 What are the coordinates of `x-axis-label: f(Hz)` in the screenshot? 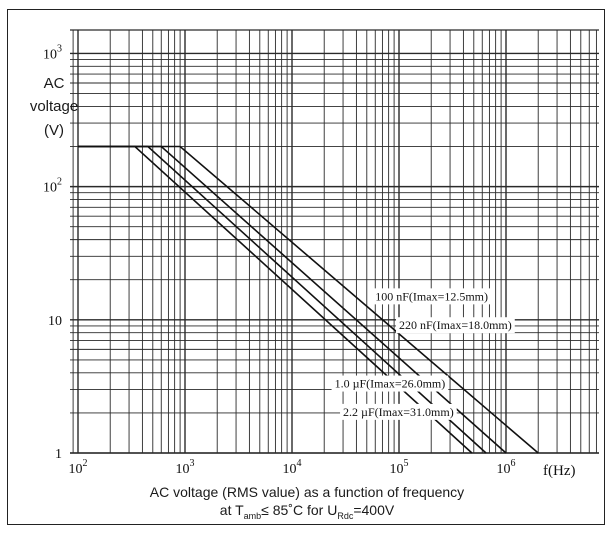 It's located at (559, 471).